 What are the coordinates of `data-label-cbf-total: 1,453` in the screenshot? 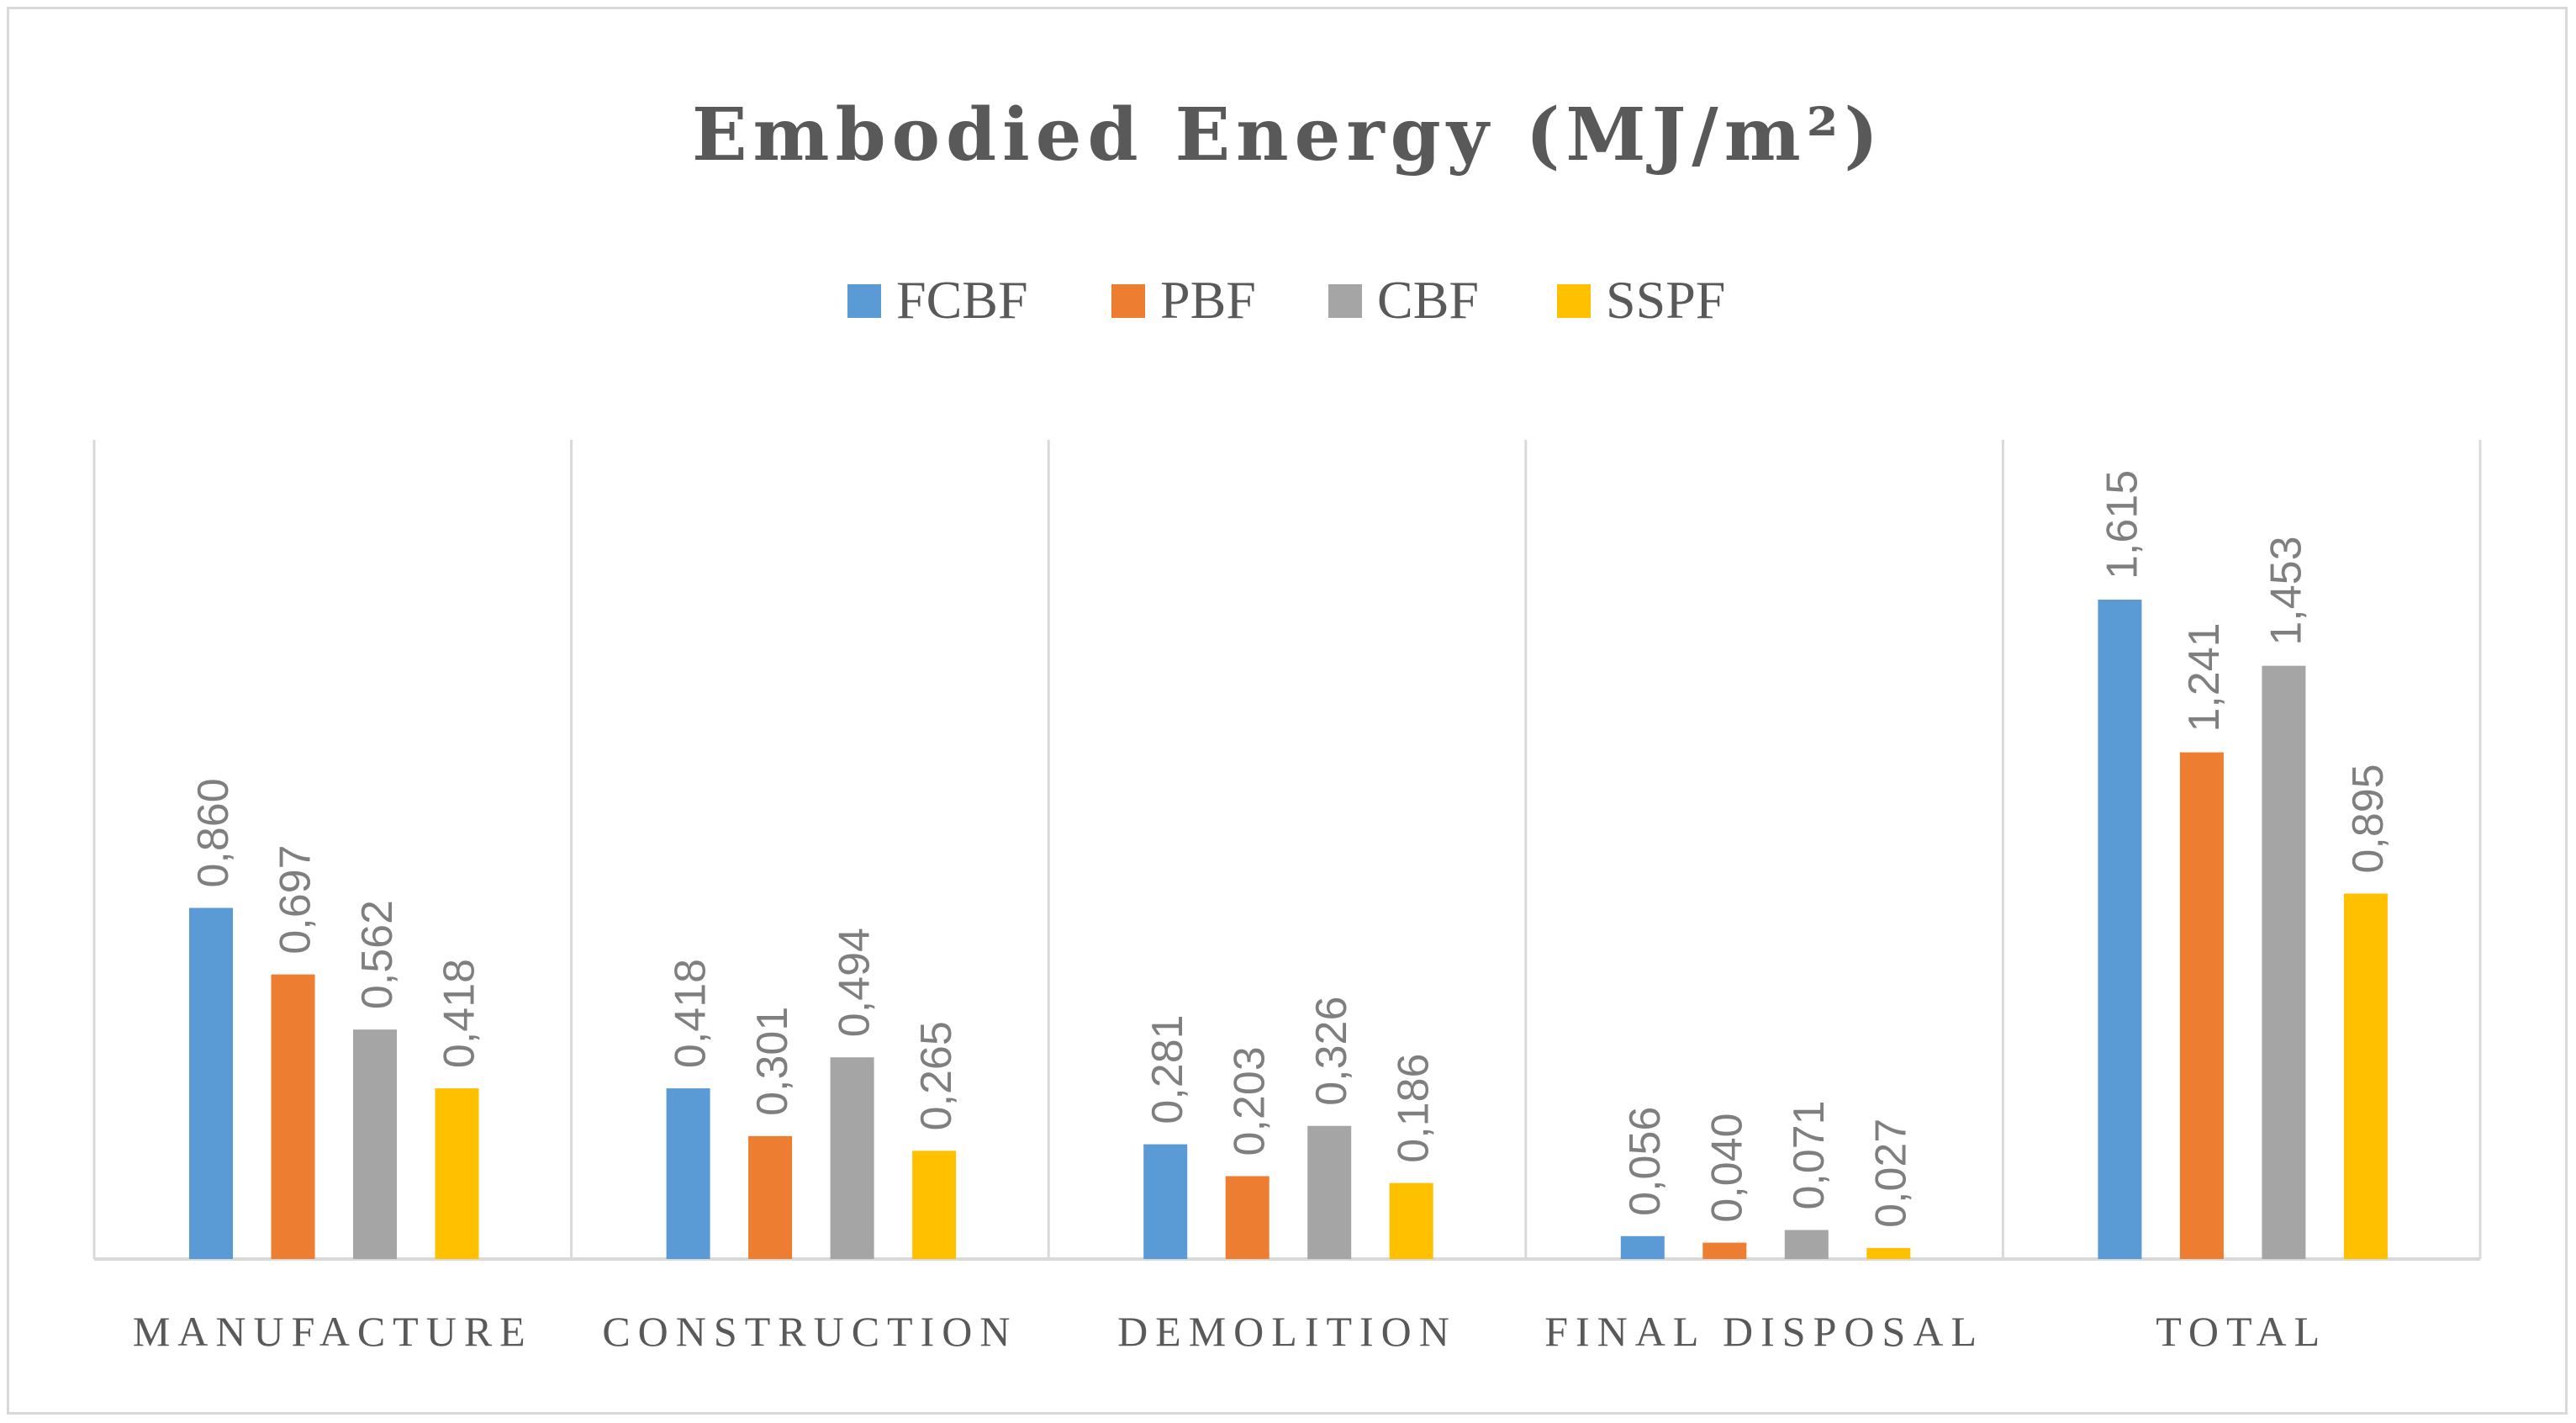 It's located at (2286, 591).